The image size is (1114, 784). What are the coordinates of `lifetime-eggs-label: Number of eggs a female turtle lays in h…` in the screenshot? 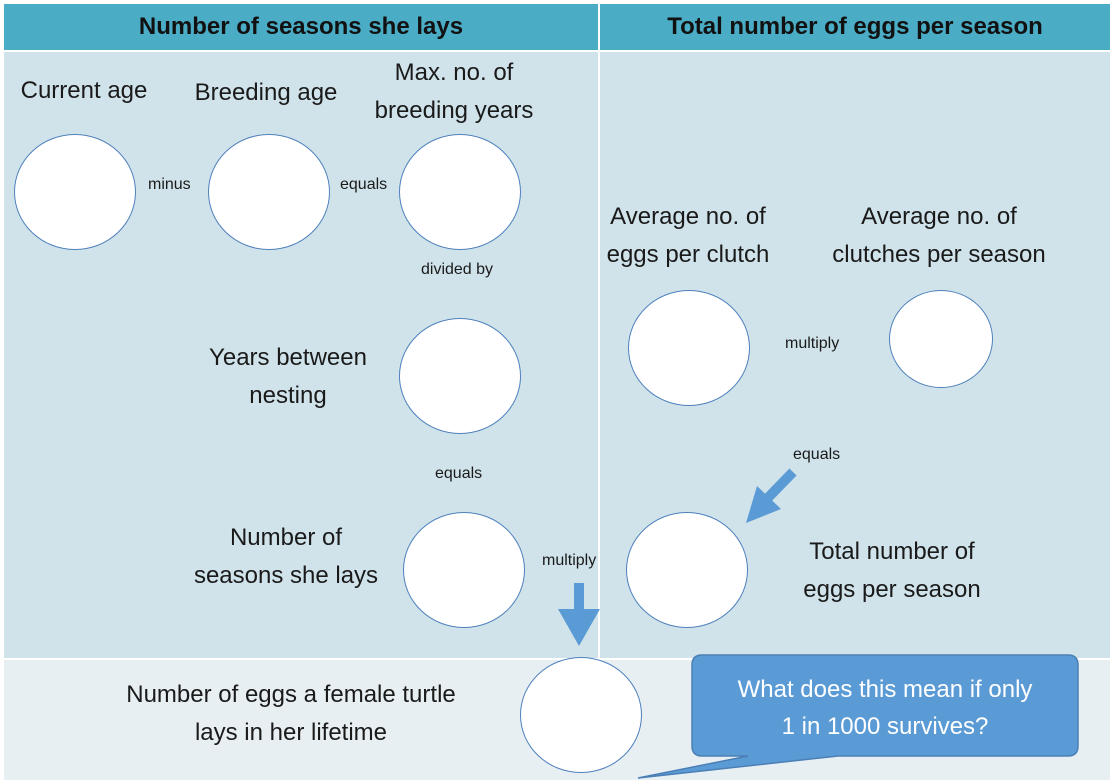 It's located at (291, 713).